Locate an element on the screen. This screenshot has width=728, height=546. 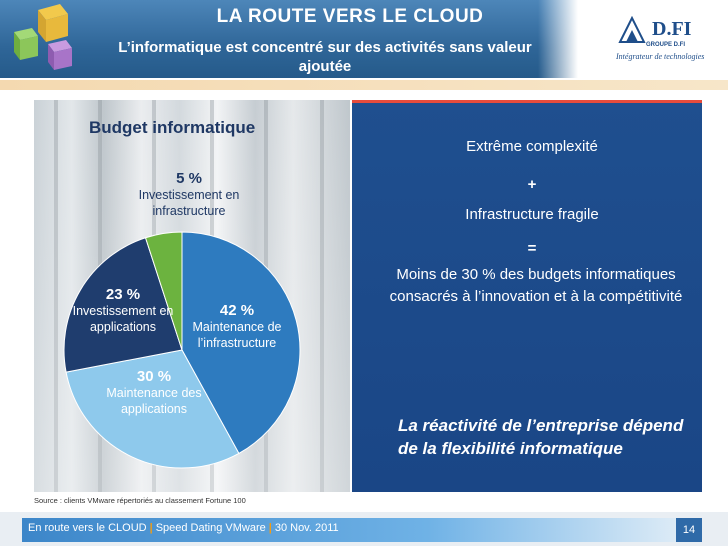
header-accent-strip is located at coordinates (364, 85).